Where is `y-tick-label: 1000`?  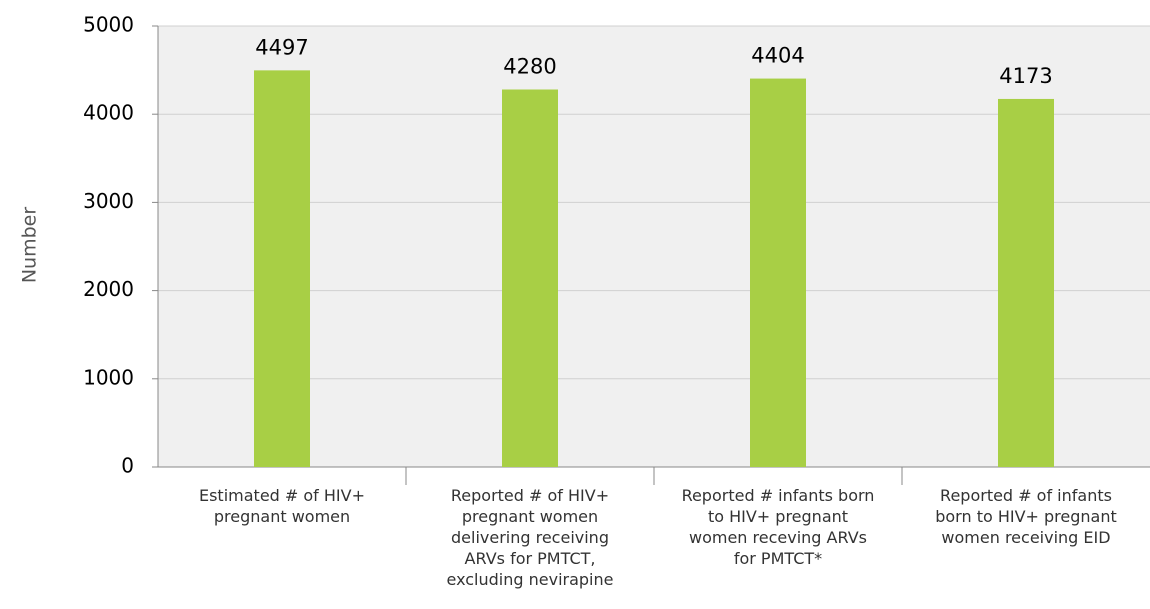
y-tick-label: 1000 is located at coordinates (108, 377).